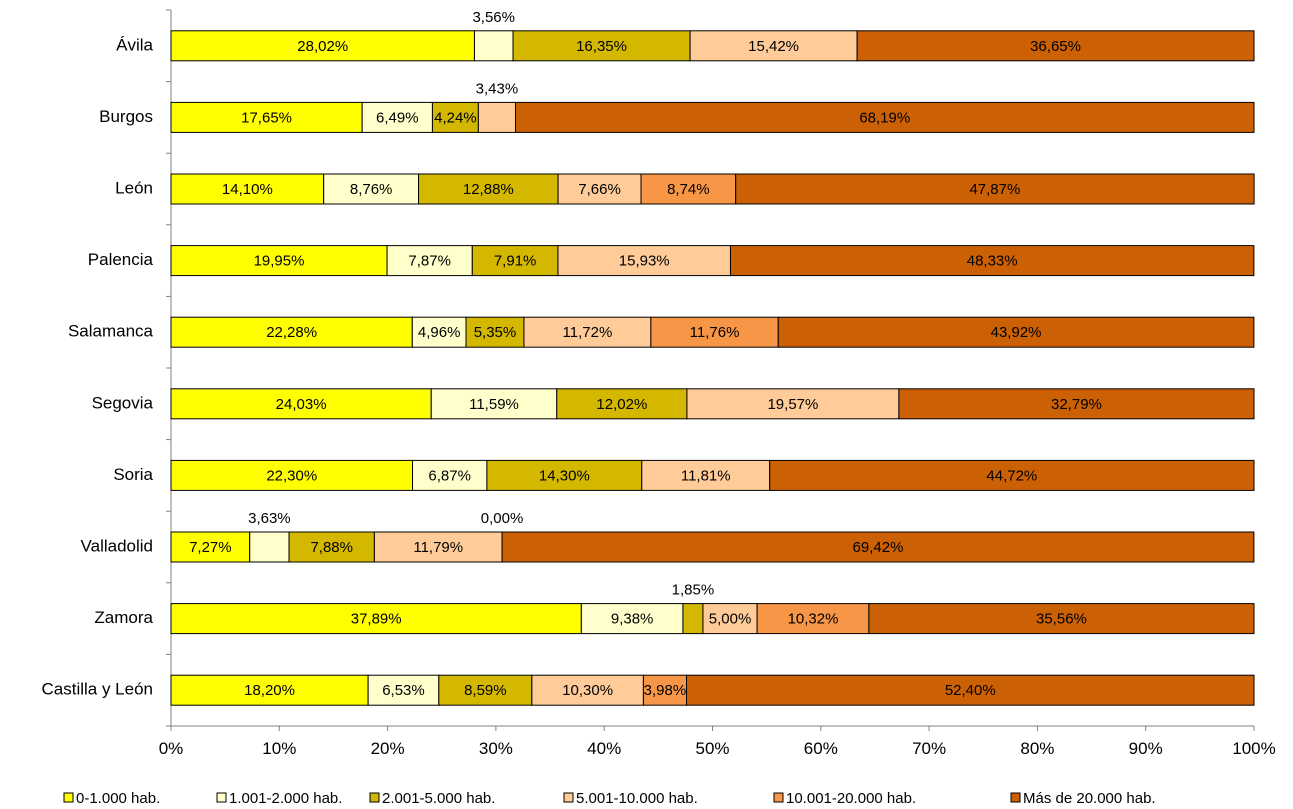 Image resolution: width=1293 pixels, height=809 pixels. Describe the element at coordinates (1076, 404) in the screenshot. I see `data-label: 32,79%` at that location.